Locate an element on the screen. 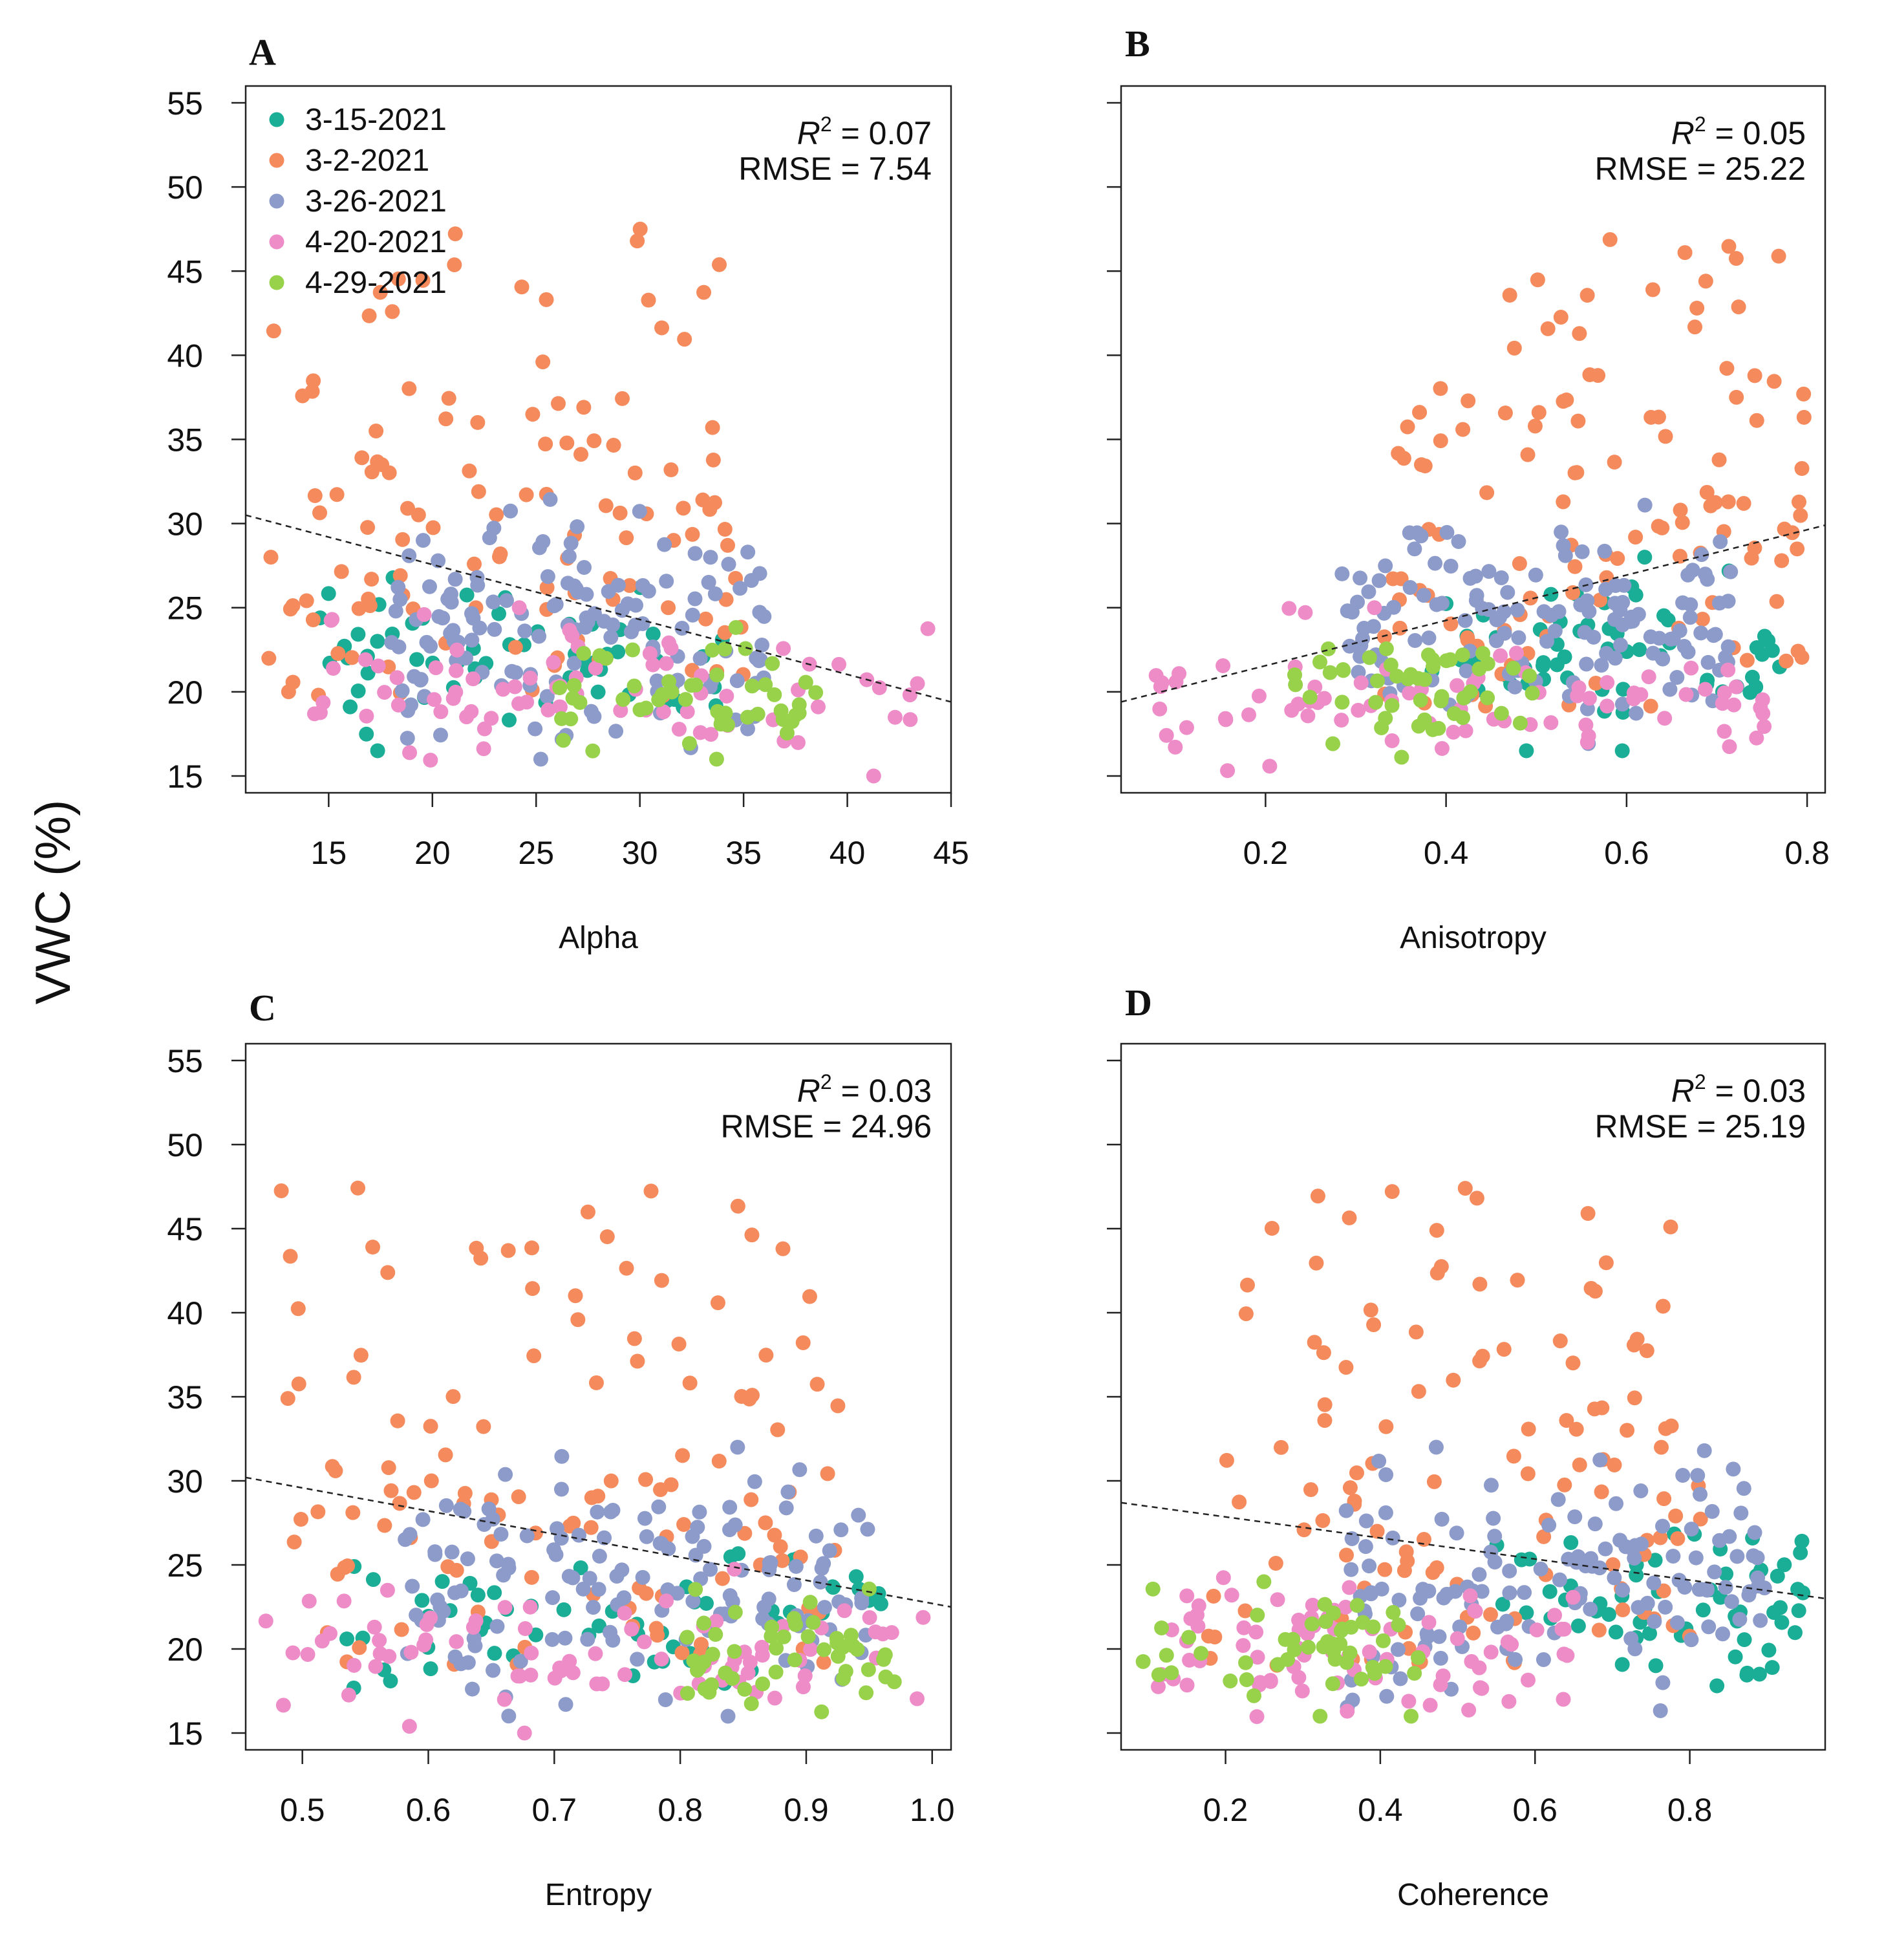 This screenshot has width=1895, height=1960. y-tick-label: 25 is located at coordinates (185, 608).